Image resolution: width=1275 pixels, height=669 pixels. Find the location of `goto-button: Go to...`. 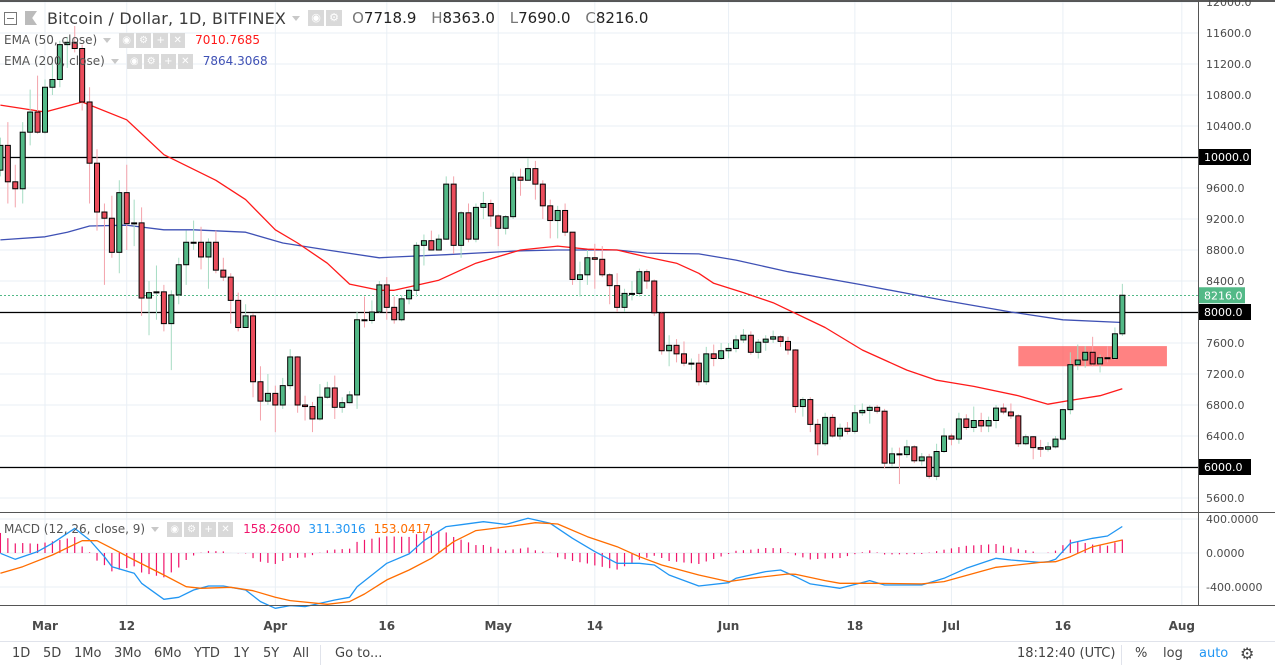

goto-button: Go to... is located at coordinates (359, 653).